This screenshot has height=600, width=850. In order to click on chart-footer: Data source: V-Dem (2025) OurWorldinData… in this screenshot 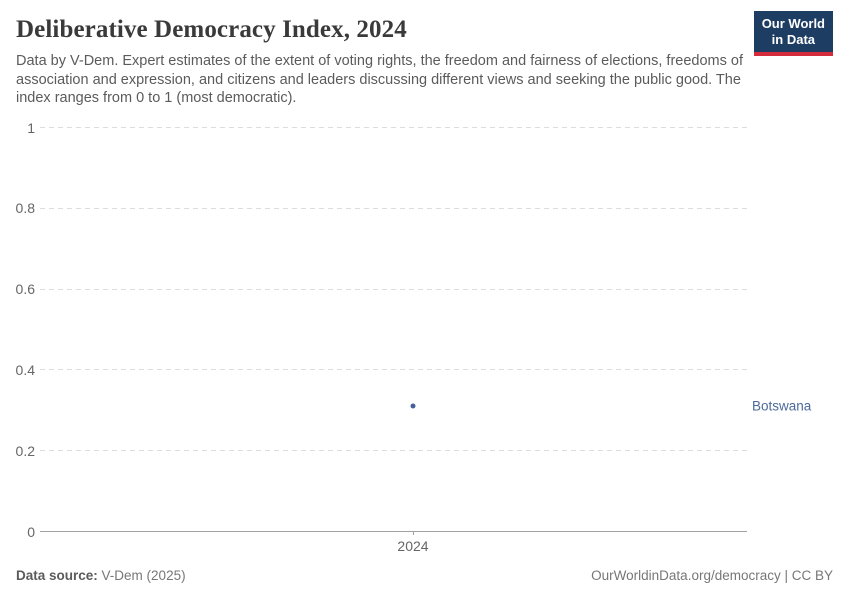, I will do `click(424, 575)`.